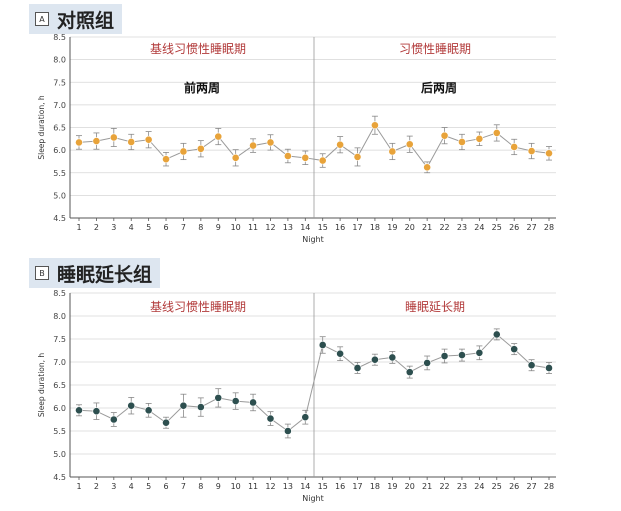 The height and width of the screenshot is (511, 621). What do you see at coordinates (462, 227) in the screenshot?
I see `x-tick-label: 23` at bounding box center [462, 227].